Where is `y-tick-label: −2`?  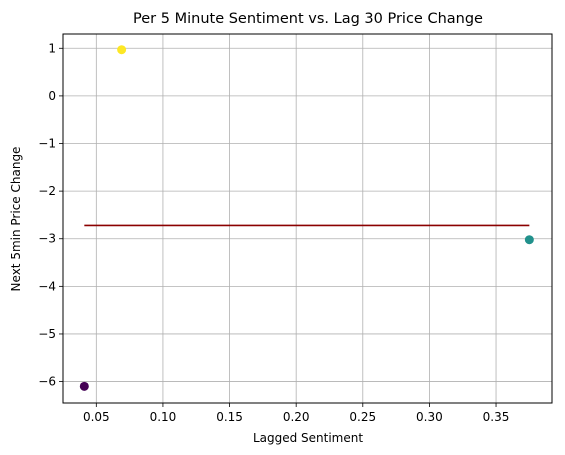 y-tick-label: −2 is located at coordinates (47, 191).